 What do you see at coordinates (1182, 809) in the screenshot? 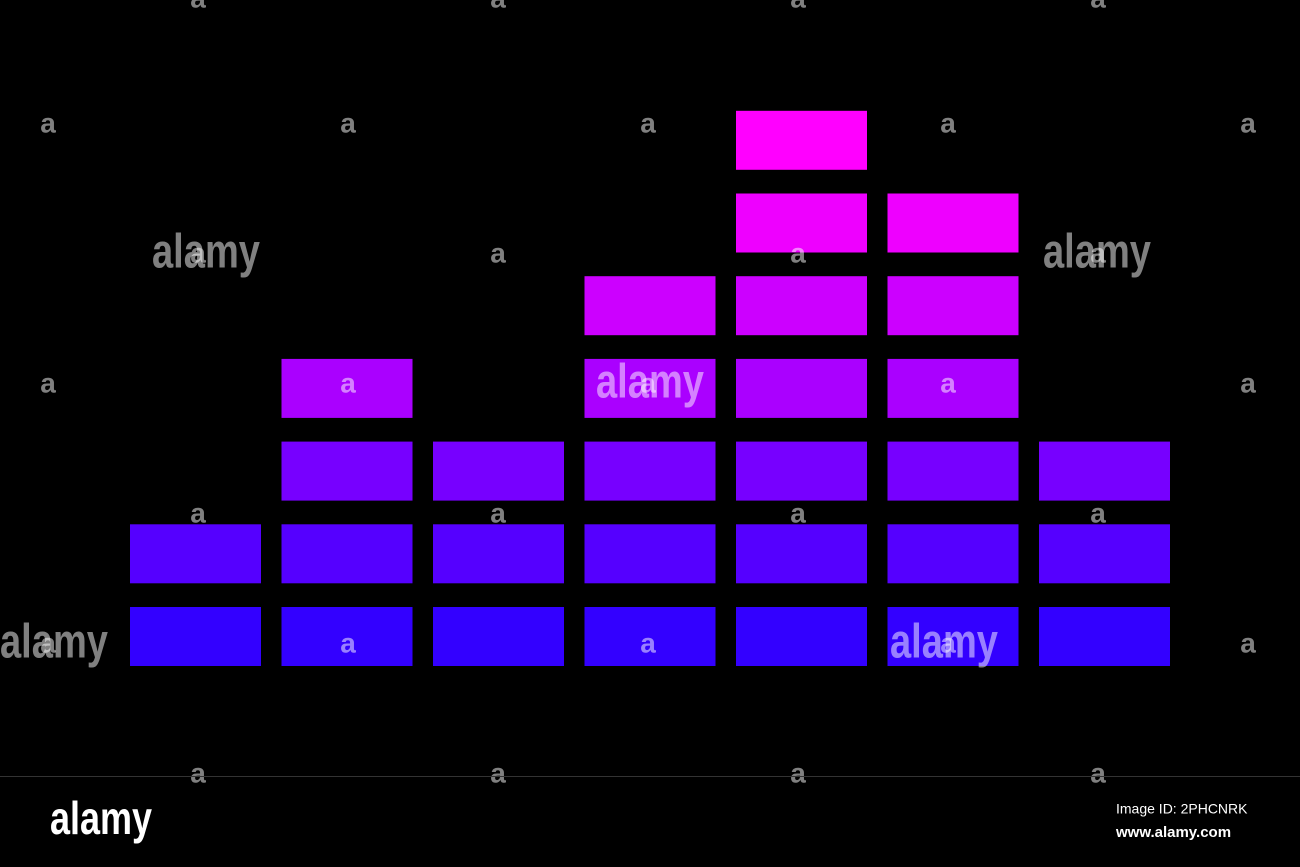
I see `image-id: Image ID: 2PHCNRK` at bounding box center [1182, 809].